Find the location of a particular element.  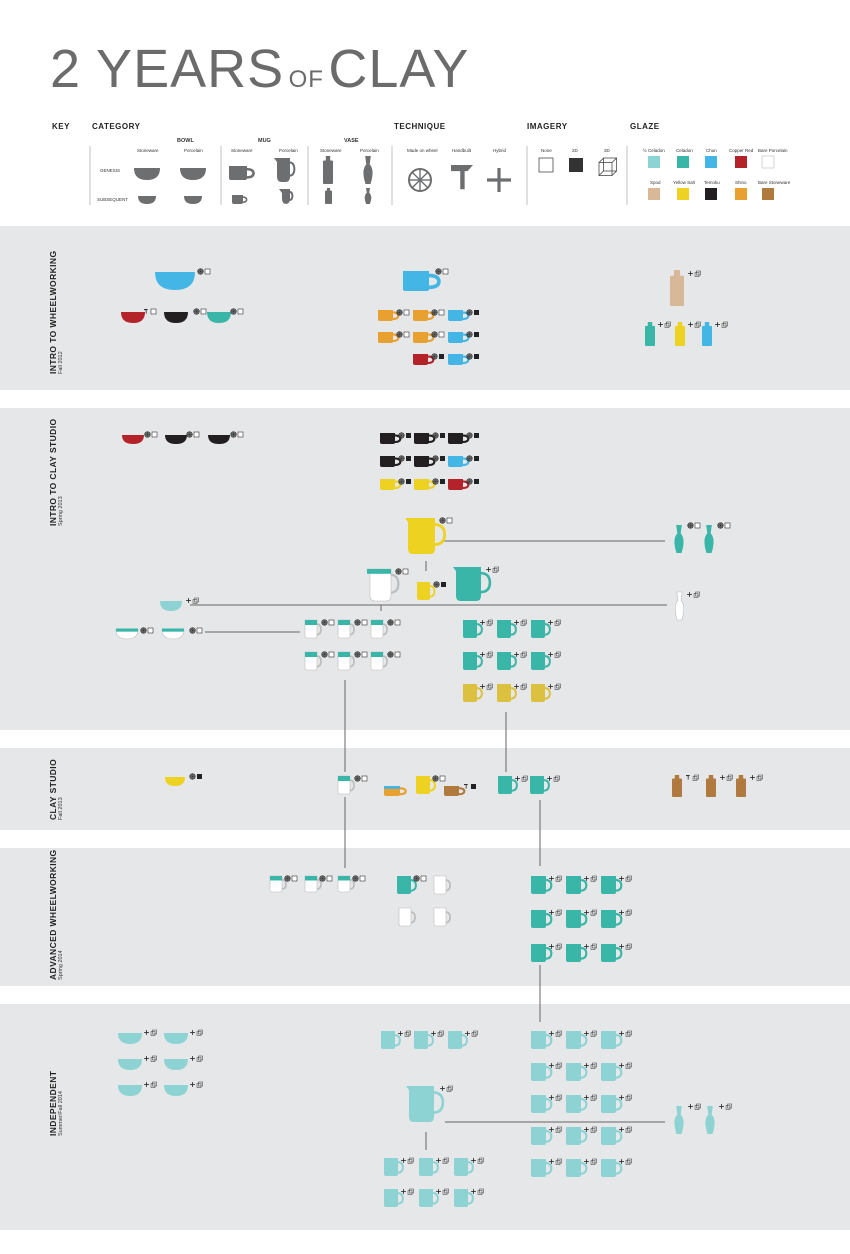

imagery-heading: IMAGERY is located at coordinates (547, 126).